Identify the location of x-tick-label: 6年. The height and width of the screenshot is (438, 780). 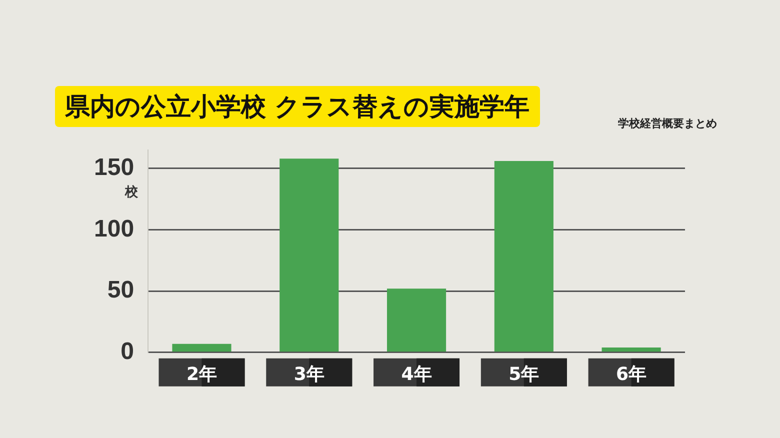
(631, 374).